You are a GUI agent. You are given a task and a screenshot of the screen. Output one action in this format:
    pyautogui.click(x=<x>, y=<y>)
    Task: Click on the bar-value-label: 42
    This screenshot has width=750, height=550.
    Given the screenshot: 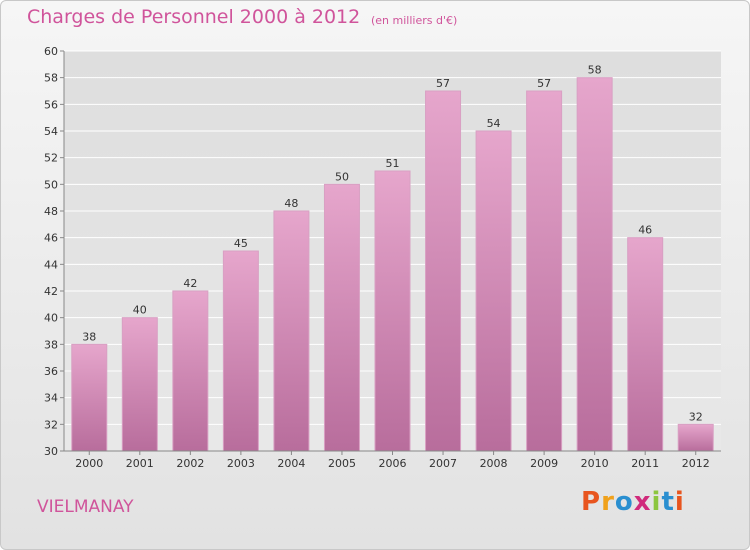 What is the action you would take?
    pyautogui.click(x=190, y=283)
    